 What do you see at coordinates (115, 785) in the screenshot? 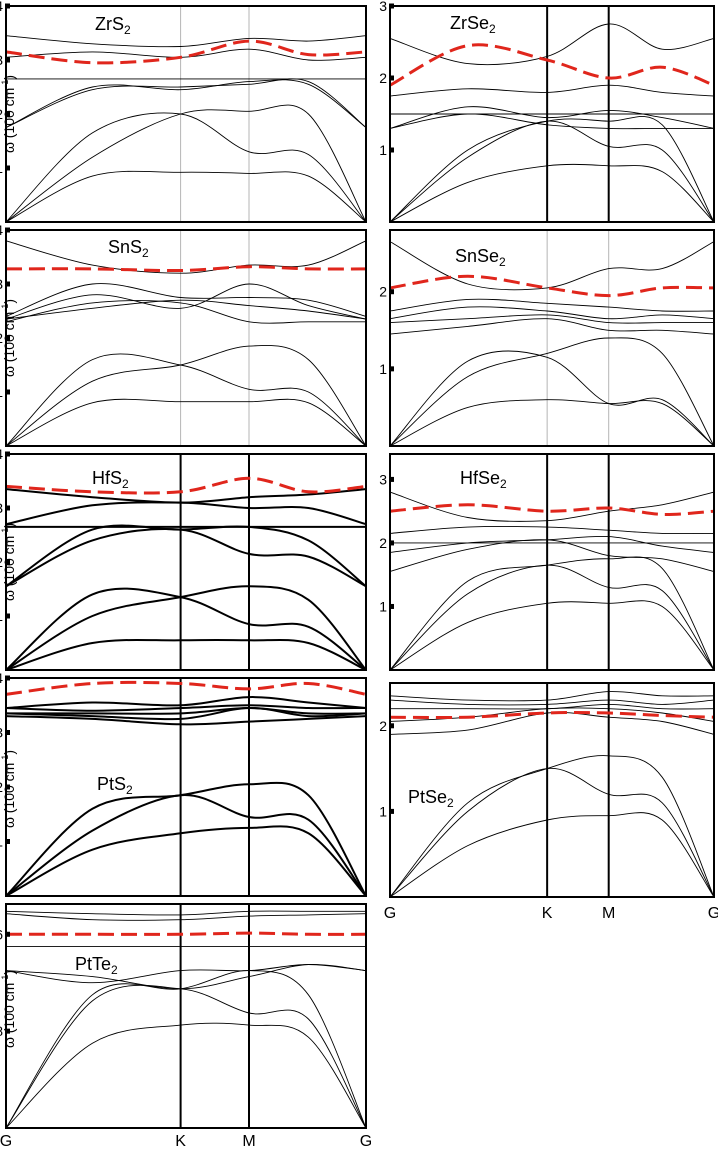
I see `panel-title: PtS2` at bounding box center [115, 785].